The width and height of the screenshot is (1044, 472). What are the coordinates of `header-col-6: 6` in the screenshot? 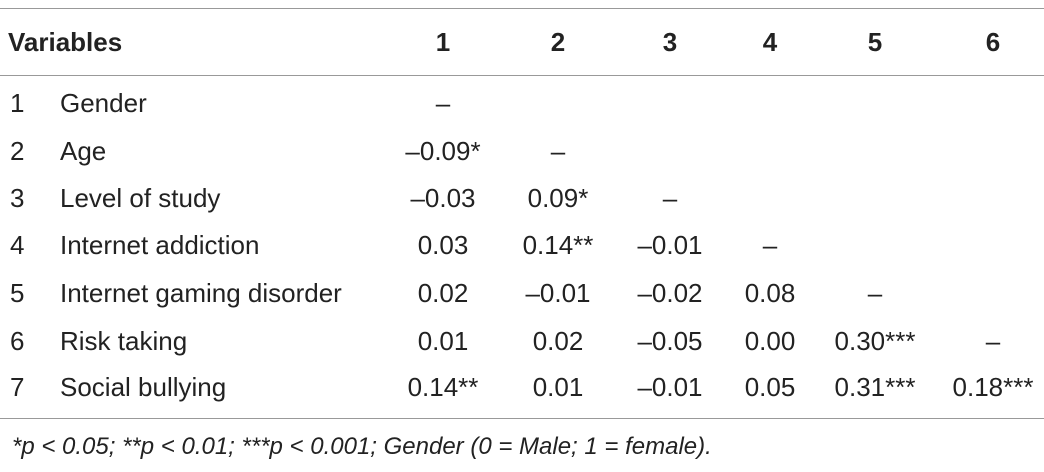 It's located at (993, 42).